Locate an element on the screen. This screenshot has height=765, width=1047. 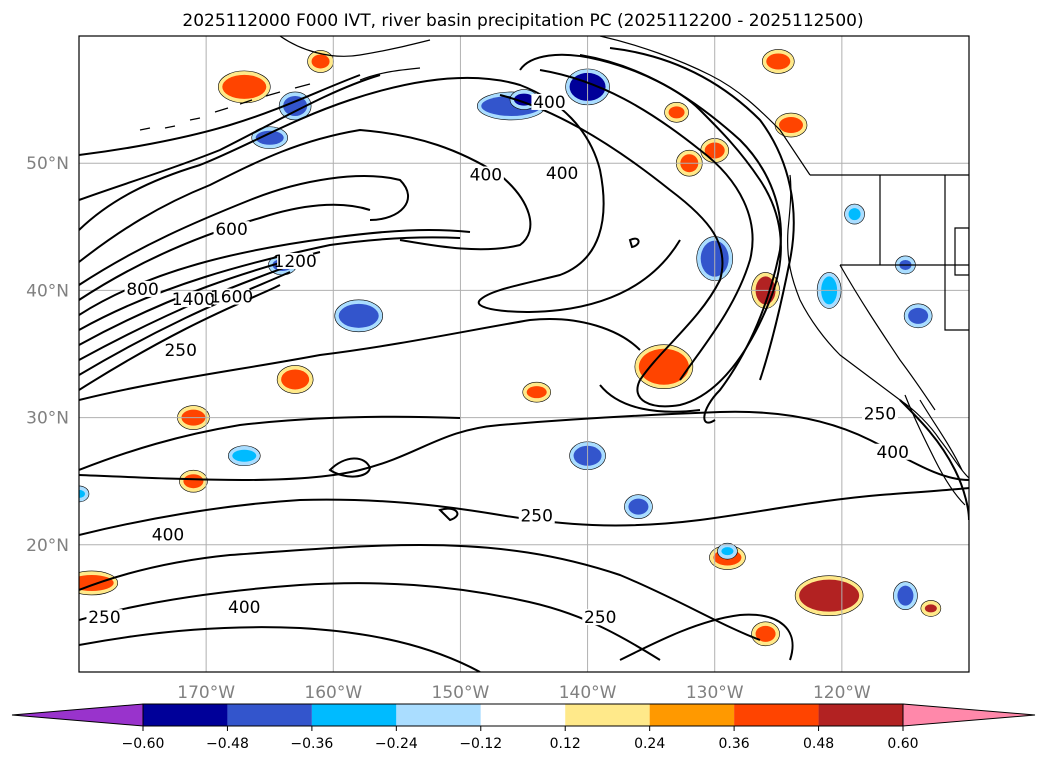
latitude-labels: 50°N 40°N 30°N 20°N is located at coordinates (47, 355).